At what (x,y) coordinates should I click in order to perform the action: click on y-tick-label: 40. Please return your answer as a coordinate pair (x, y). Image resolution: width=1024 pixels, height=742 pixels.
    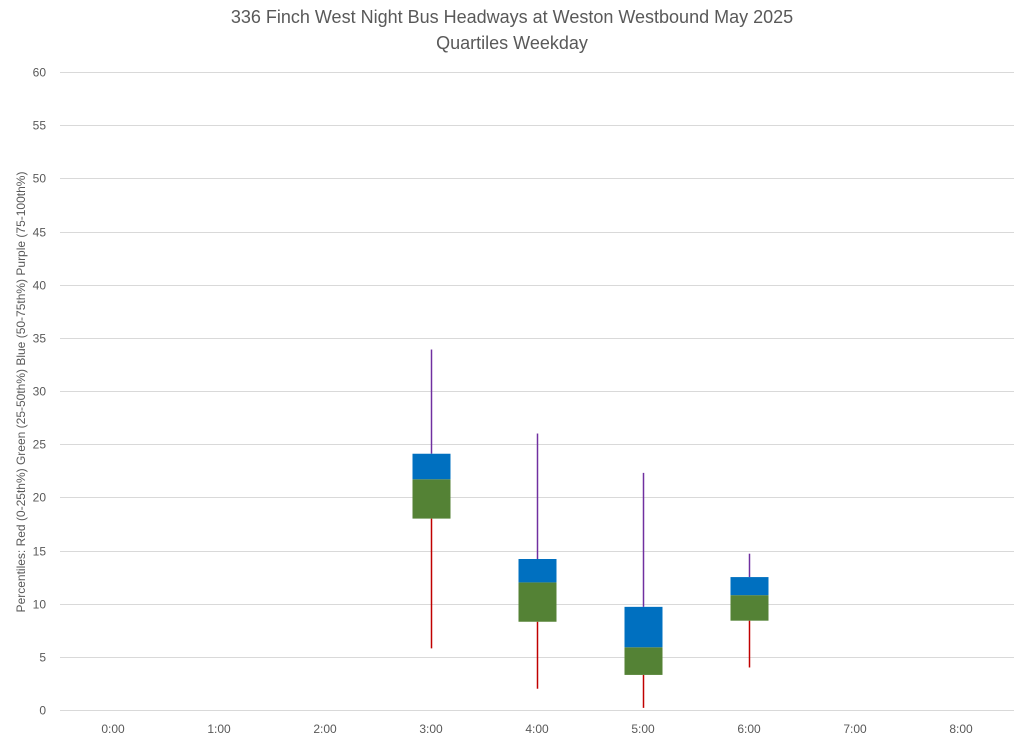
    Looking at the image, I should click on (40, 286).